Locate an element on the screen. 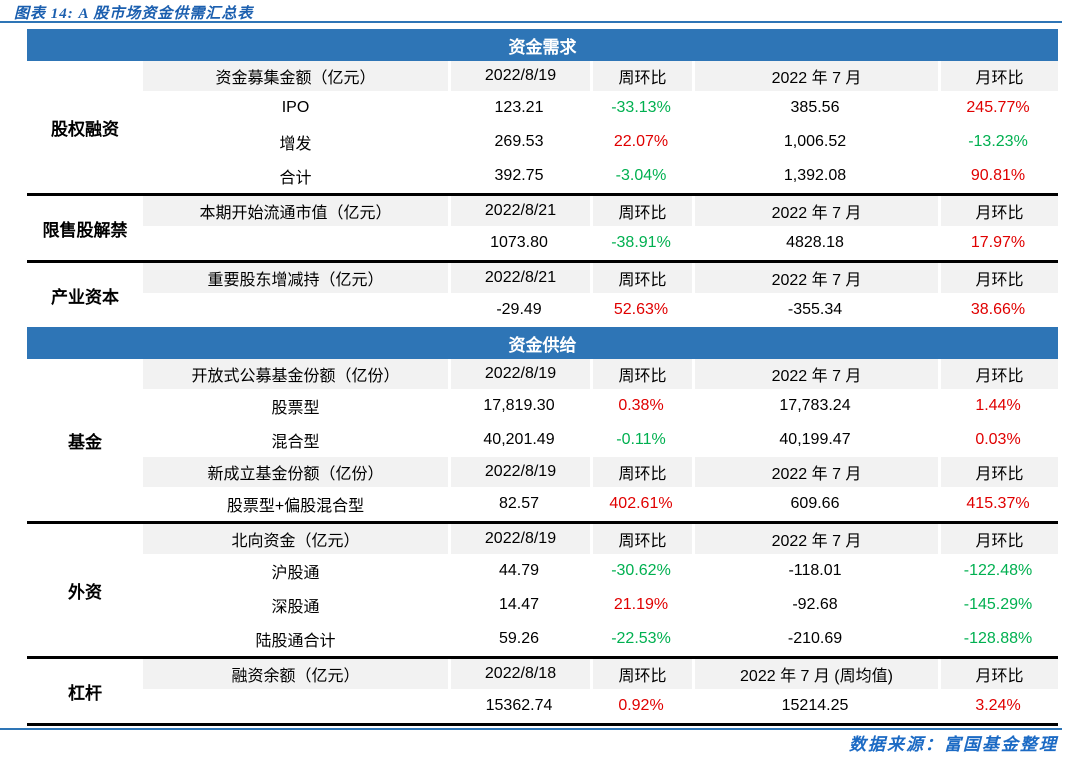 This screenshot has width=1080, height=760. value-cell: 15362.74 is located at coordinates (519, 705).